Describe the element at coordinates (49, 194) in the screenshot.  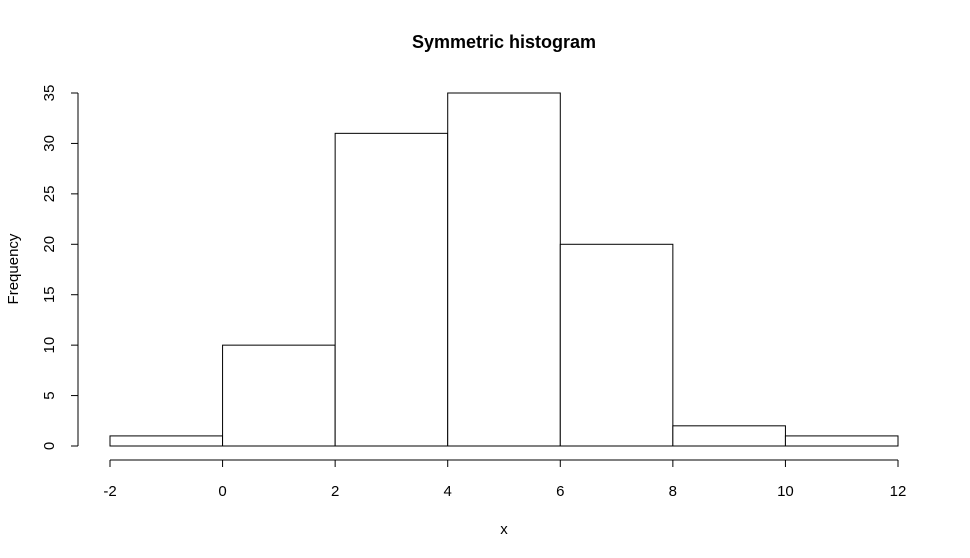
I see `y-tick-label-5: 25` at that location.